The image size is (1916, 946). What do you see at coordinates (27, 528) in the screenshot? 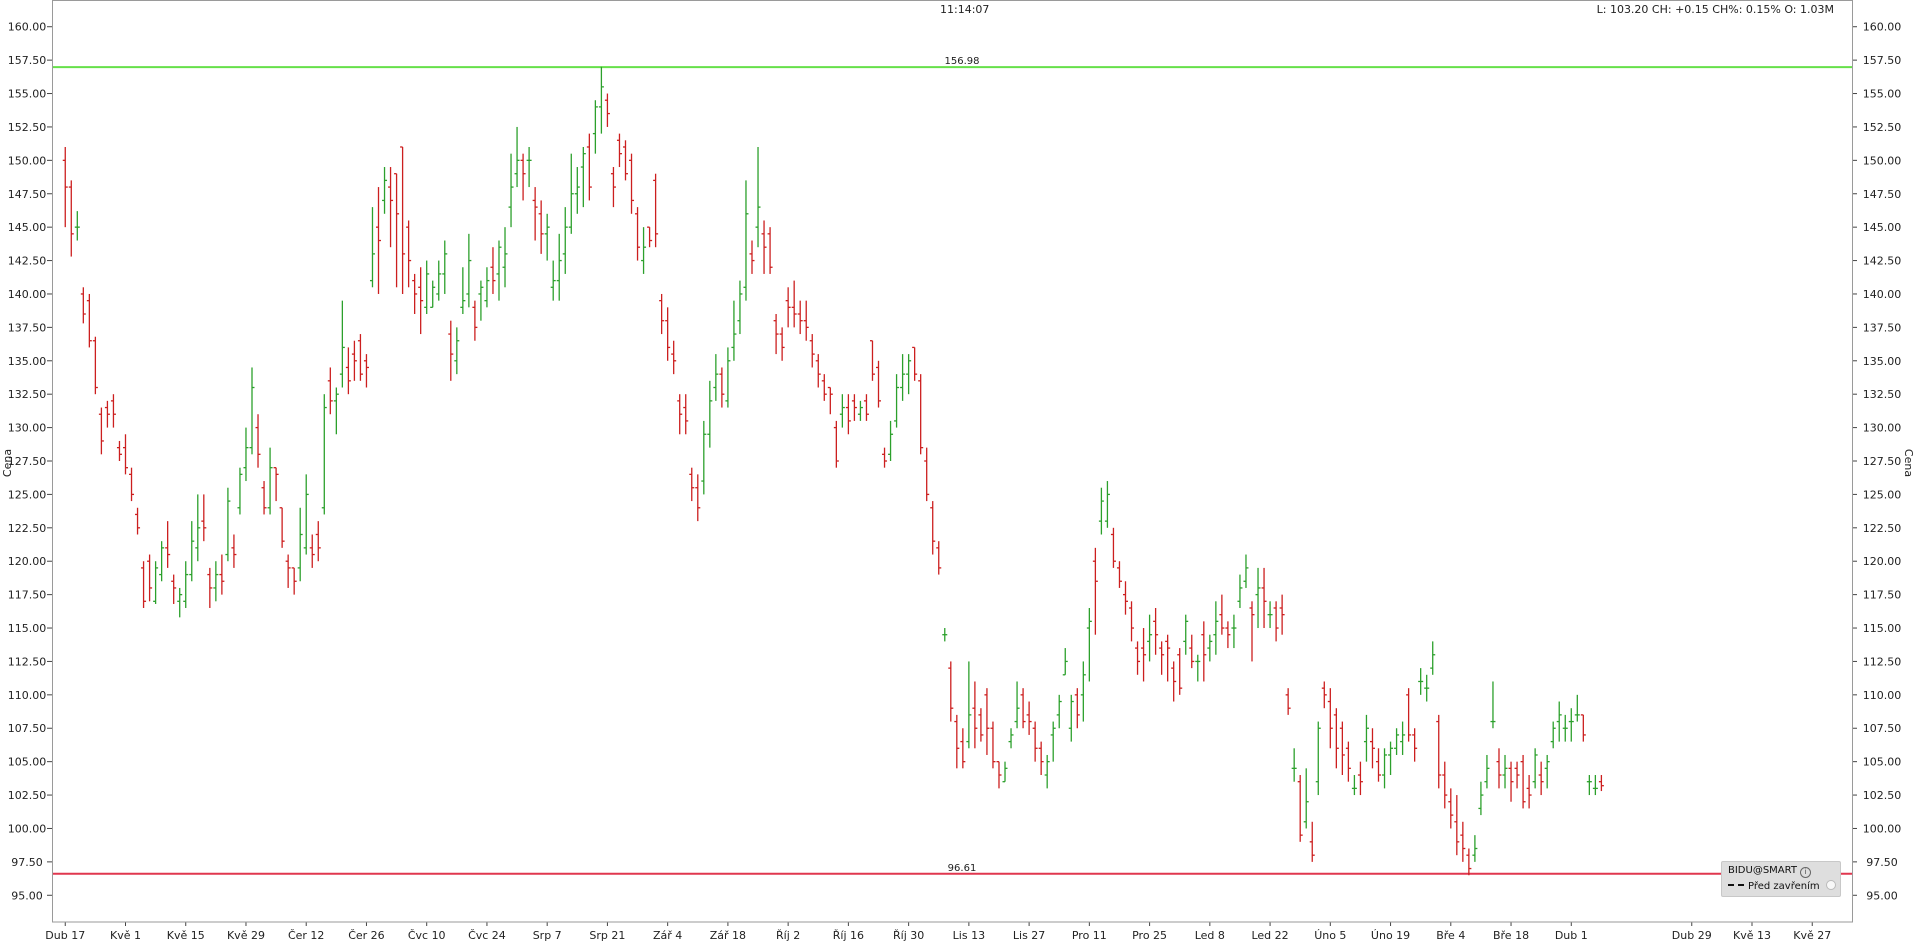
I see `y-tick-label: 122.50` at bounding box center [27, 528].